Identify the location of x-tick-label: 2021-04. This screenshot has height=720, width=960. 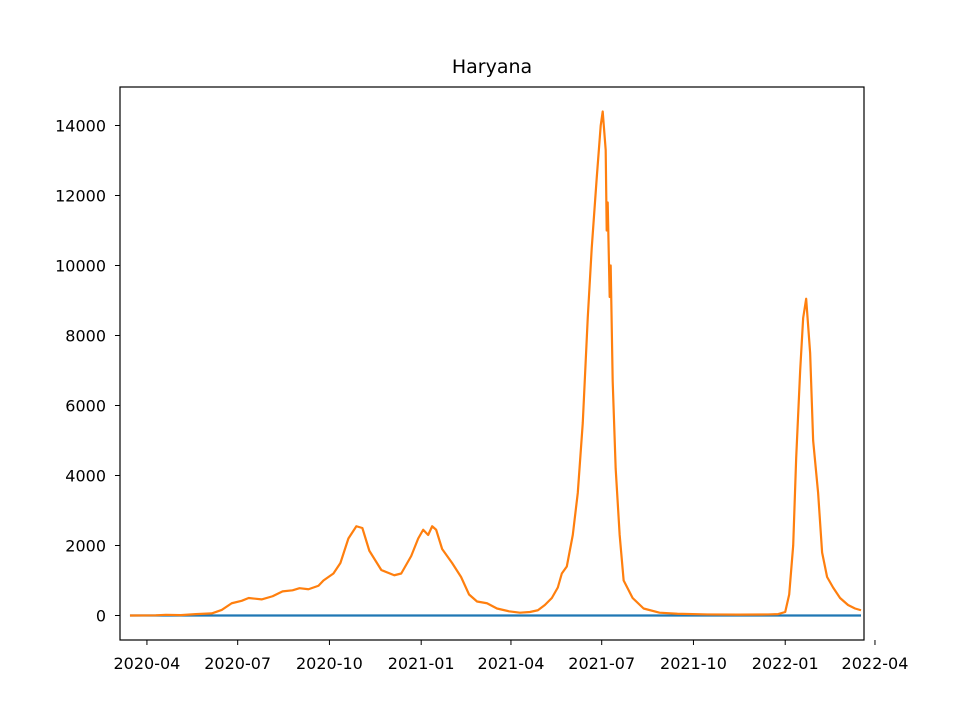
(511, 663).